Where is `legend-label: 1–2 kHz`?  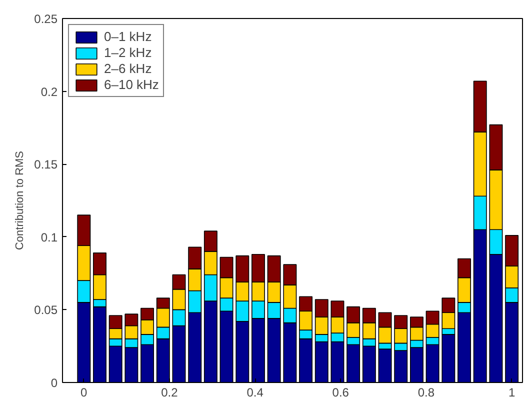
legend-label: 1–2 kHz is located at coordinates (128, 52).